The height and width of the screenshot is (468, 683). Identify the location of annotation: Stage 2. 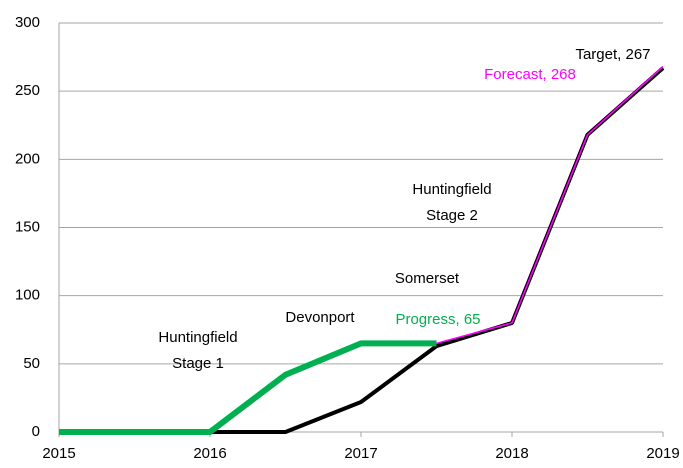
(452, 215).